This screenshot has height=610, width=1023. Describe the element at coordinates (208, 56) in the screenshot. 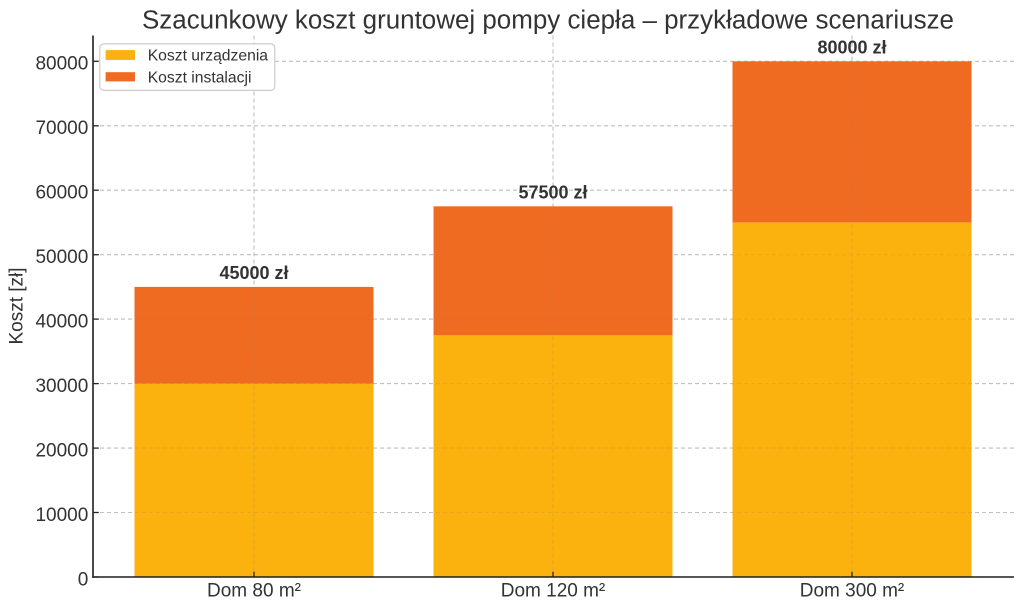

I see `svg-text: Koszt urządzenia` at that location.